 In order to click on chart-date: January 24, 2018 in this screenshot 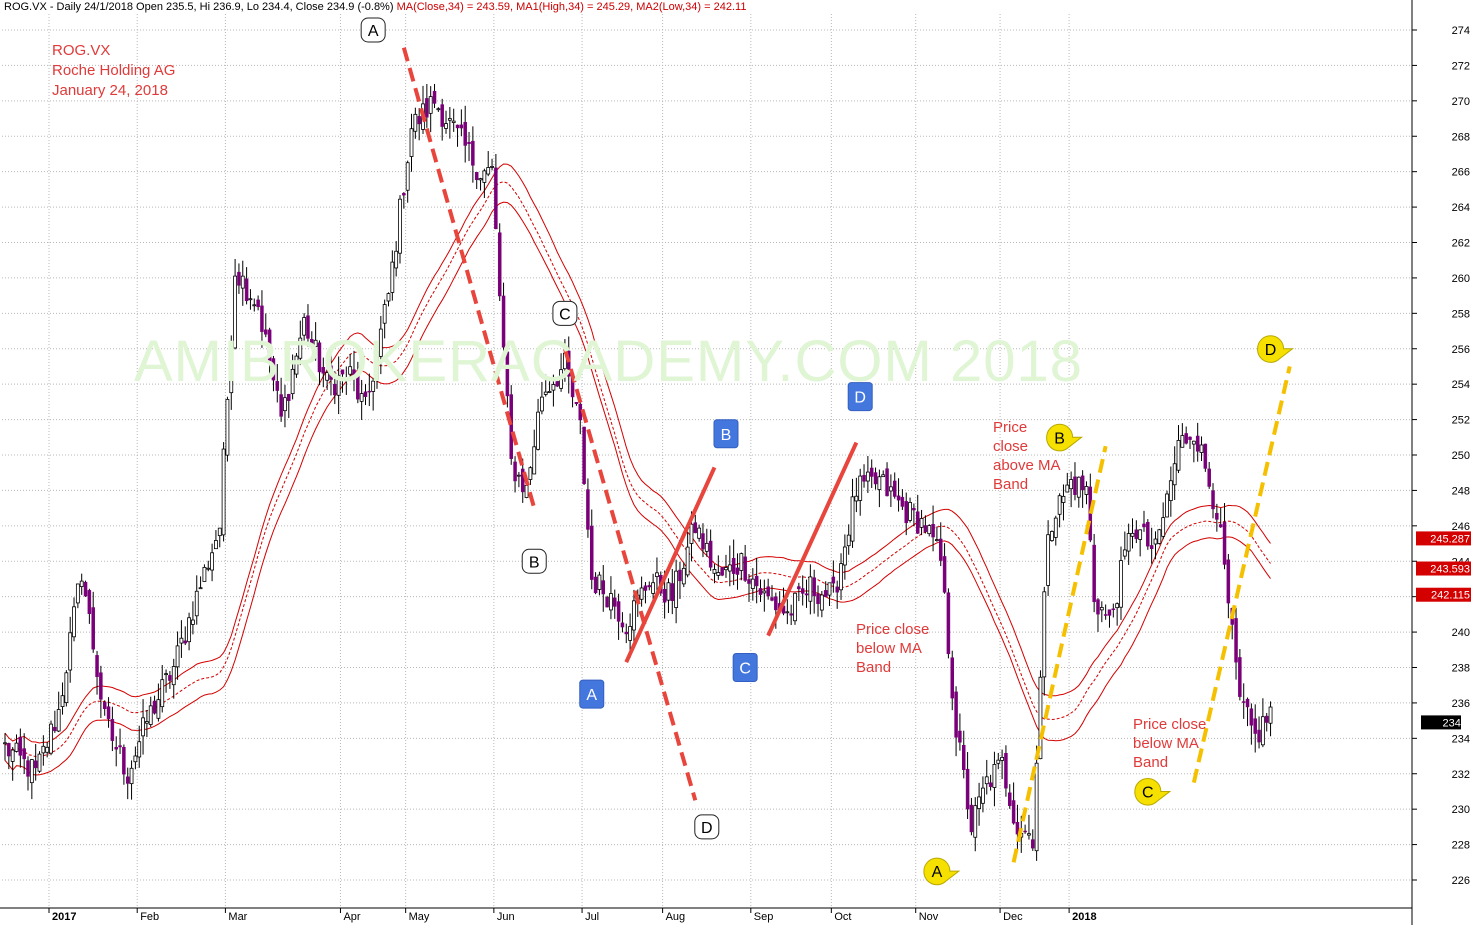, I will do `click(110, 90)`.